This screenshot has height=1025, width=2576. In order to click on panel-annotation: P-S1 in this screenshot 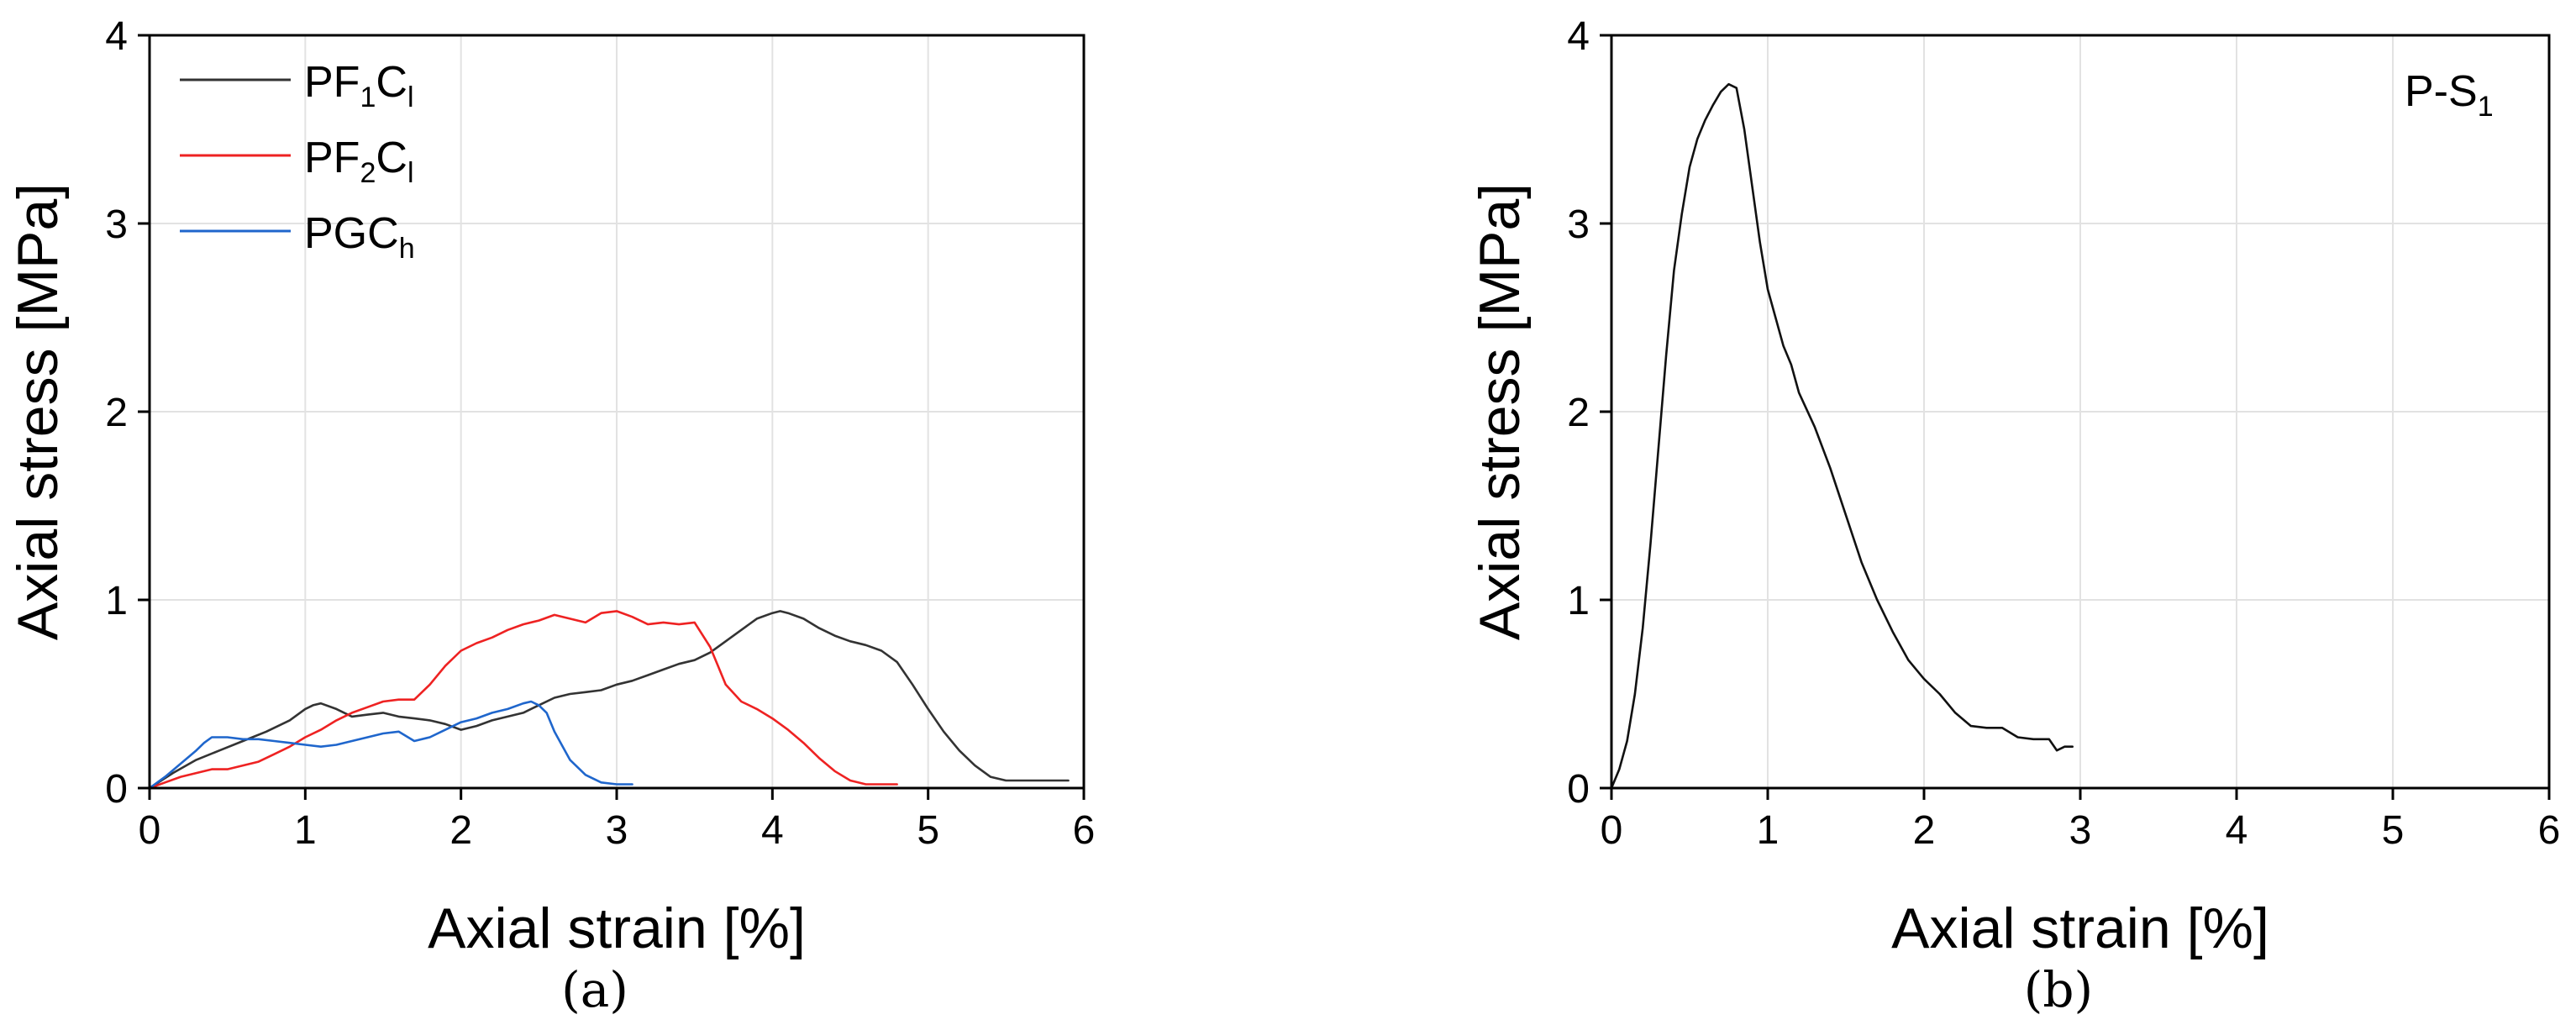, I will do `click(2449, 95)`.